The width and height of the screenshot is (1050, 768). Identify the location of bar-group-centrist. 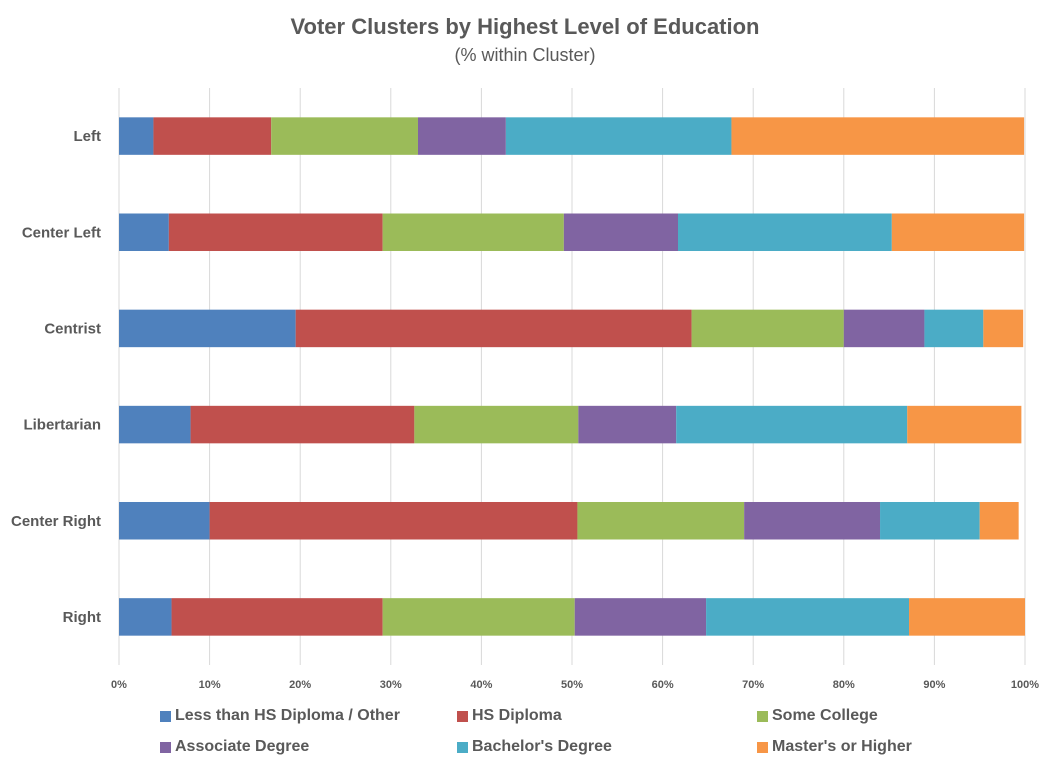
(571, 328).